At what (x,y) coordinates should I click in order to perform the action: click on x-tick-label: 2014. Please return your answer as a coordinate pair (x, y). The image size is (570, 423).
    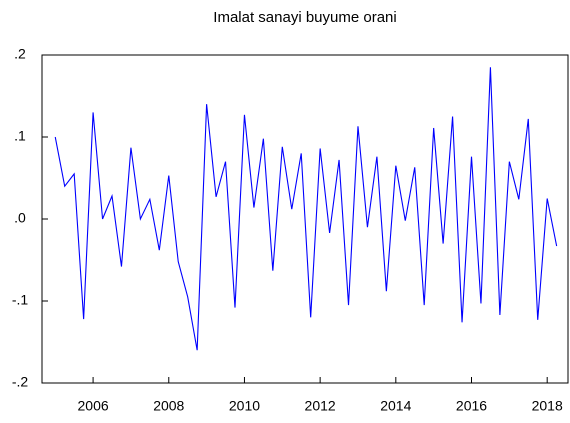
    Looking at the image, I should click on (395, 406).